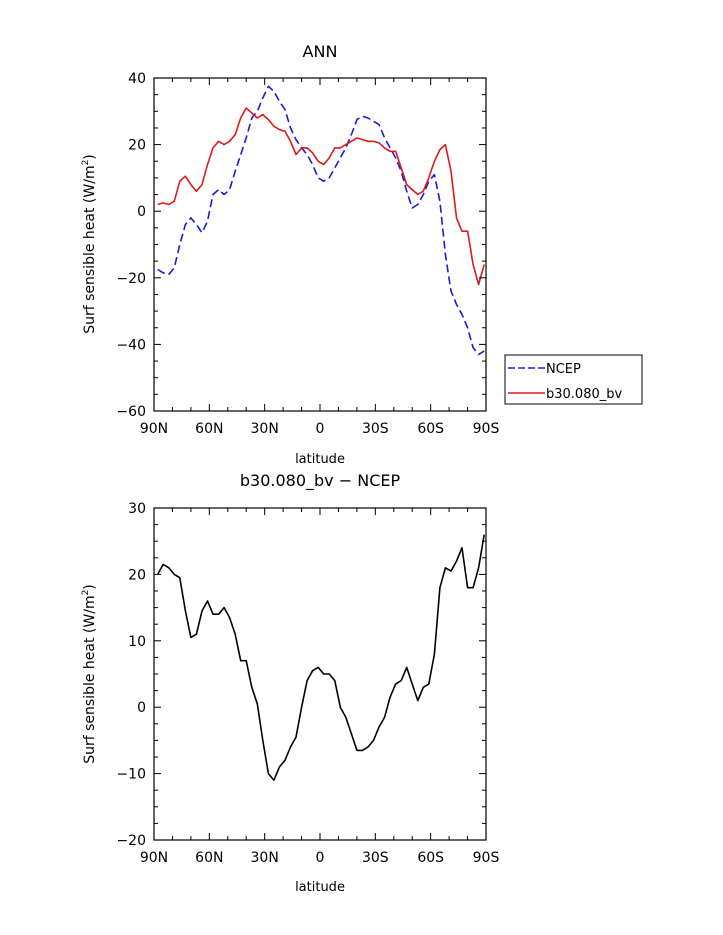 This screenshot has width=723, height=935. I want to click on legend-label: b30.080_bv, so click(584, 394).